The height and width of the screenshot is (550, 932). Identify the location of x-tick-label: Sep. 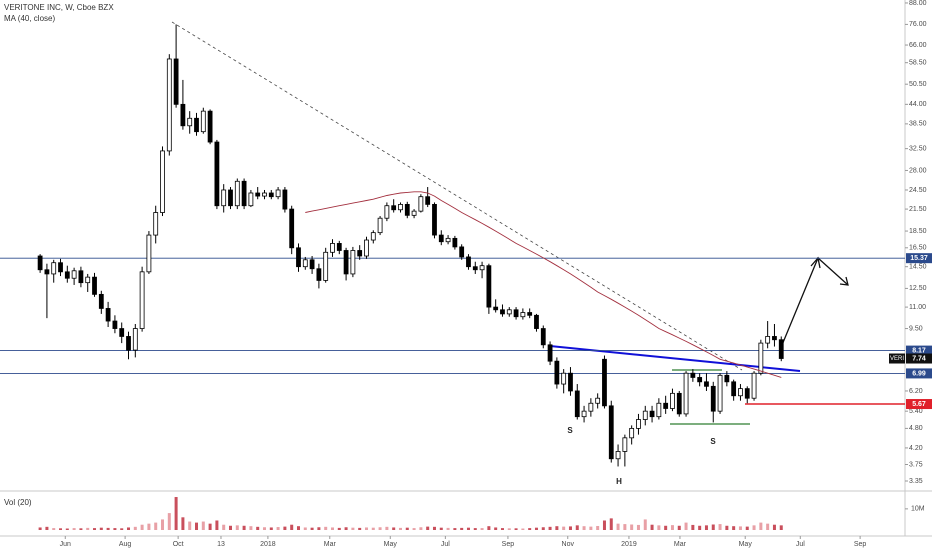
(860, 544).